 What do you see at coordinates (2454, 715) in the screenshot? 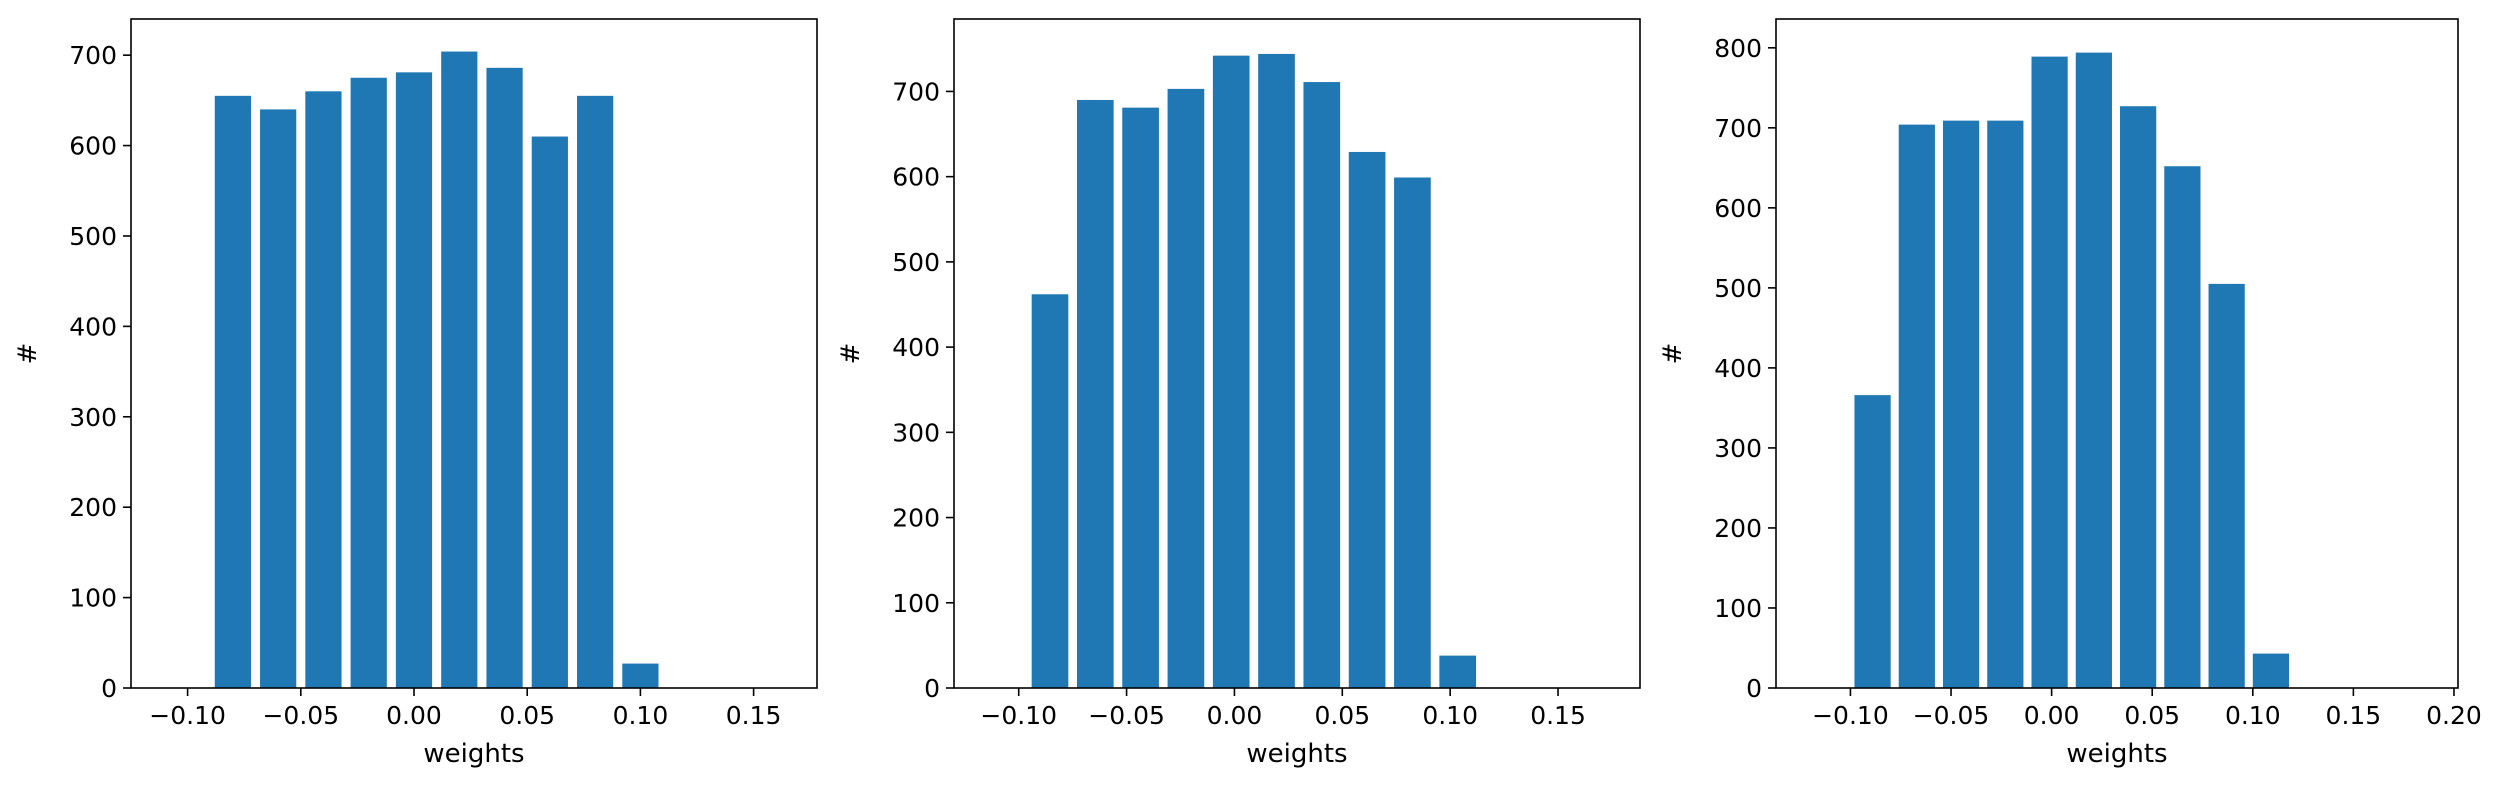
I see `x-tick-label: 0.20` at bounding box center [2454, 715].